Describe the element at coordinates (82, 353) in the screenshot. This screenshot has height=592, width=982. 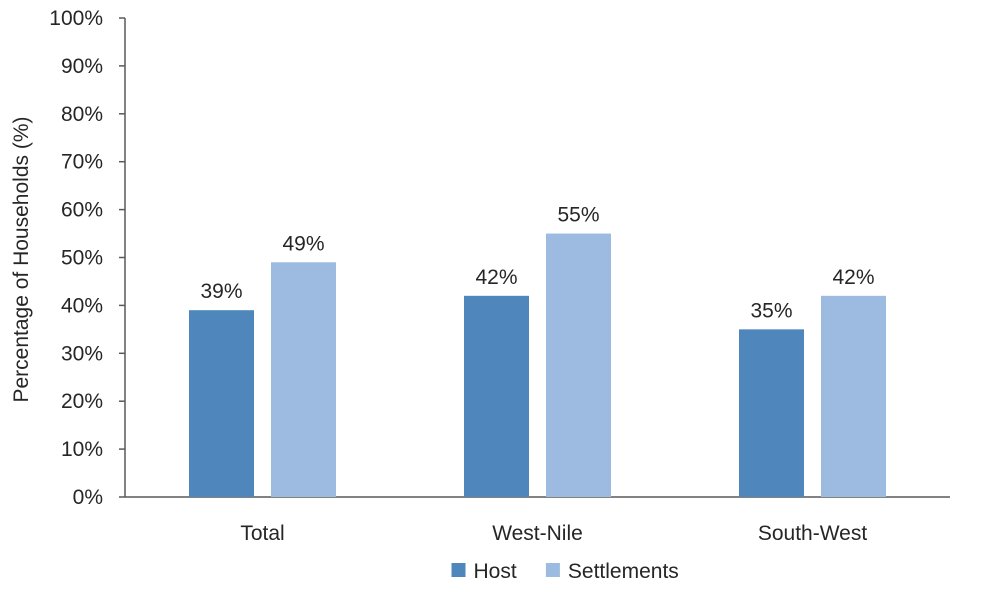
I see `y-tick-label: 30%` at that location.